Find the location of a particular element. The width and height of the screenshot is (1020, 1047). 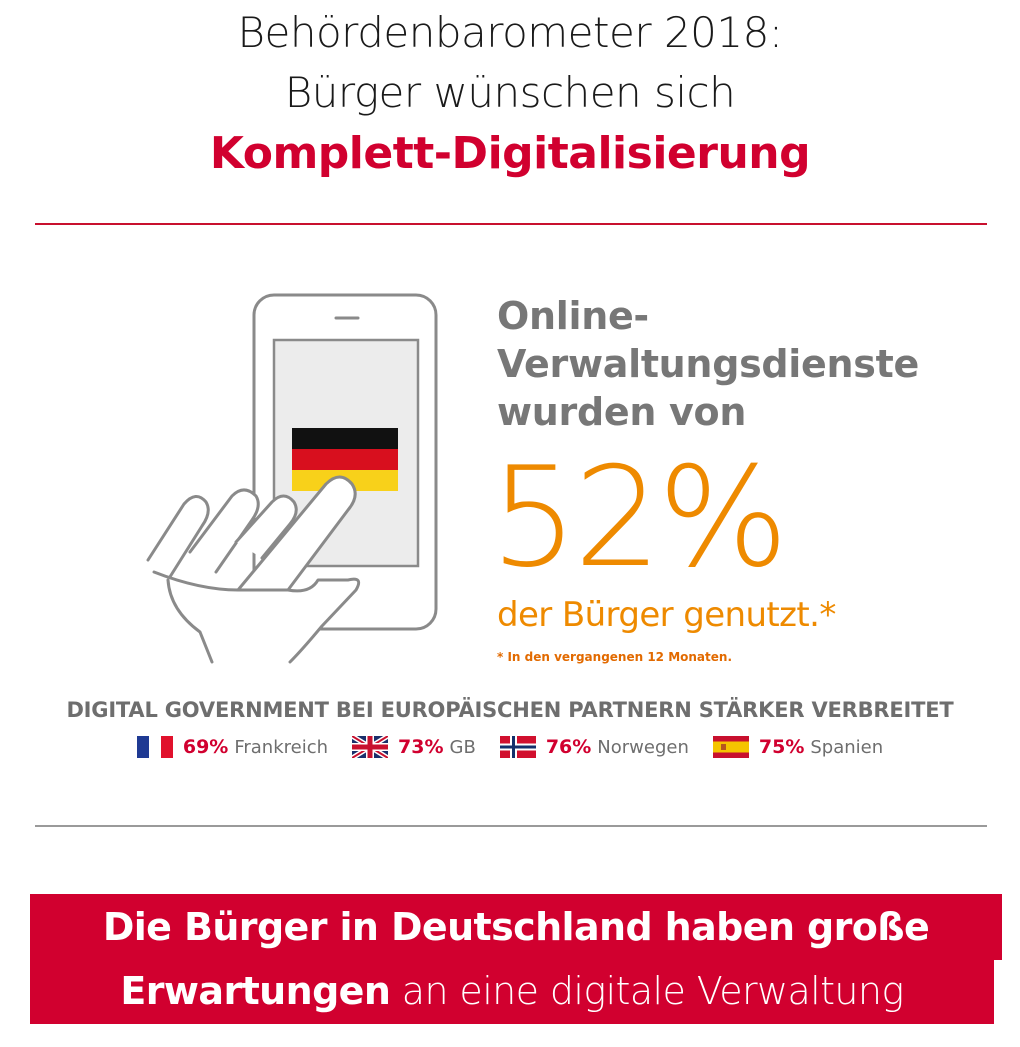

partner-country: GB is located at coordinates (462, 747).